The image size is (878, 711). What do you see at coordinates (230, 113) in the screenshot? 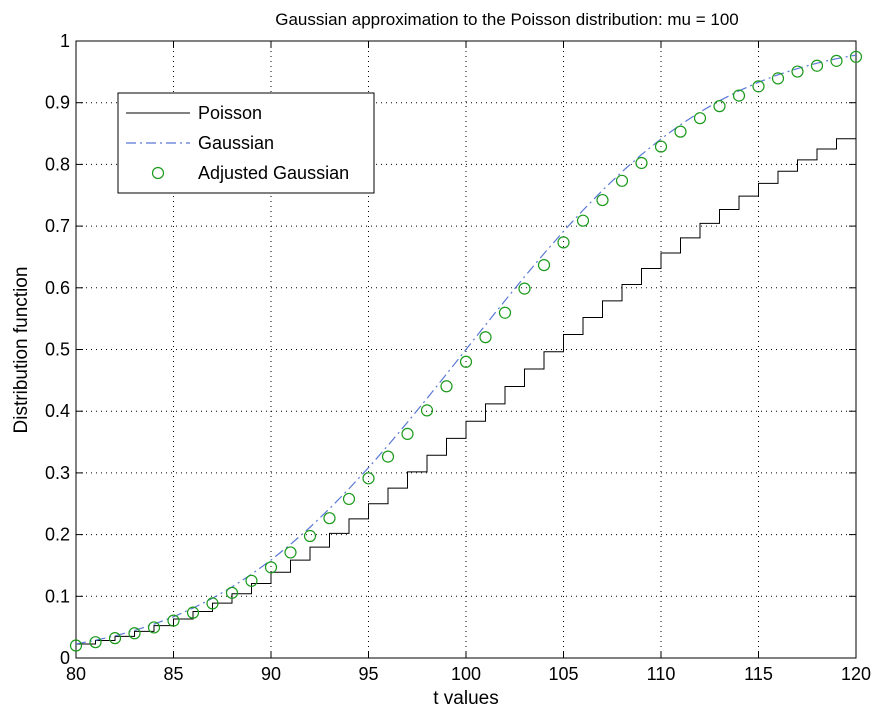
I see `legend-label-poisson: Poisson` at bounding box center [230, 113].